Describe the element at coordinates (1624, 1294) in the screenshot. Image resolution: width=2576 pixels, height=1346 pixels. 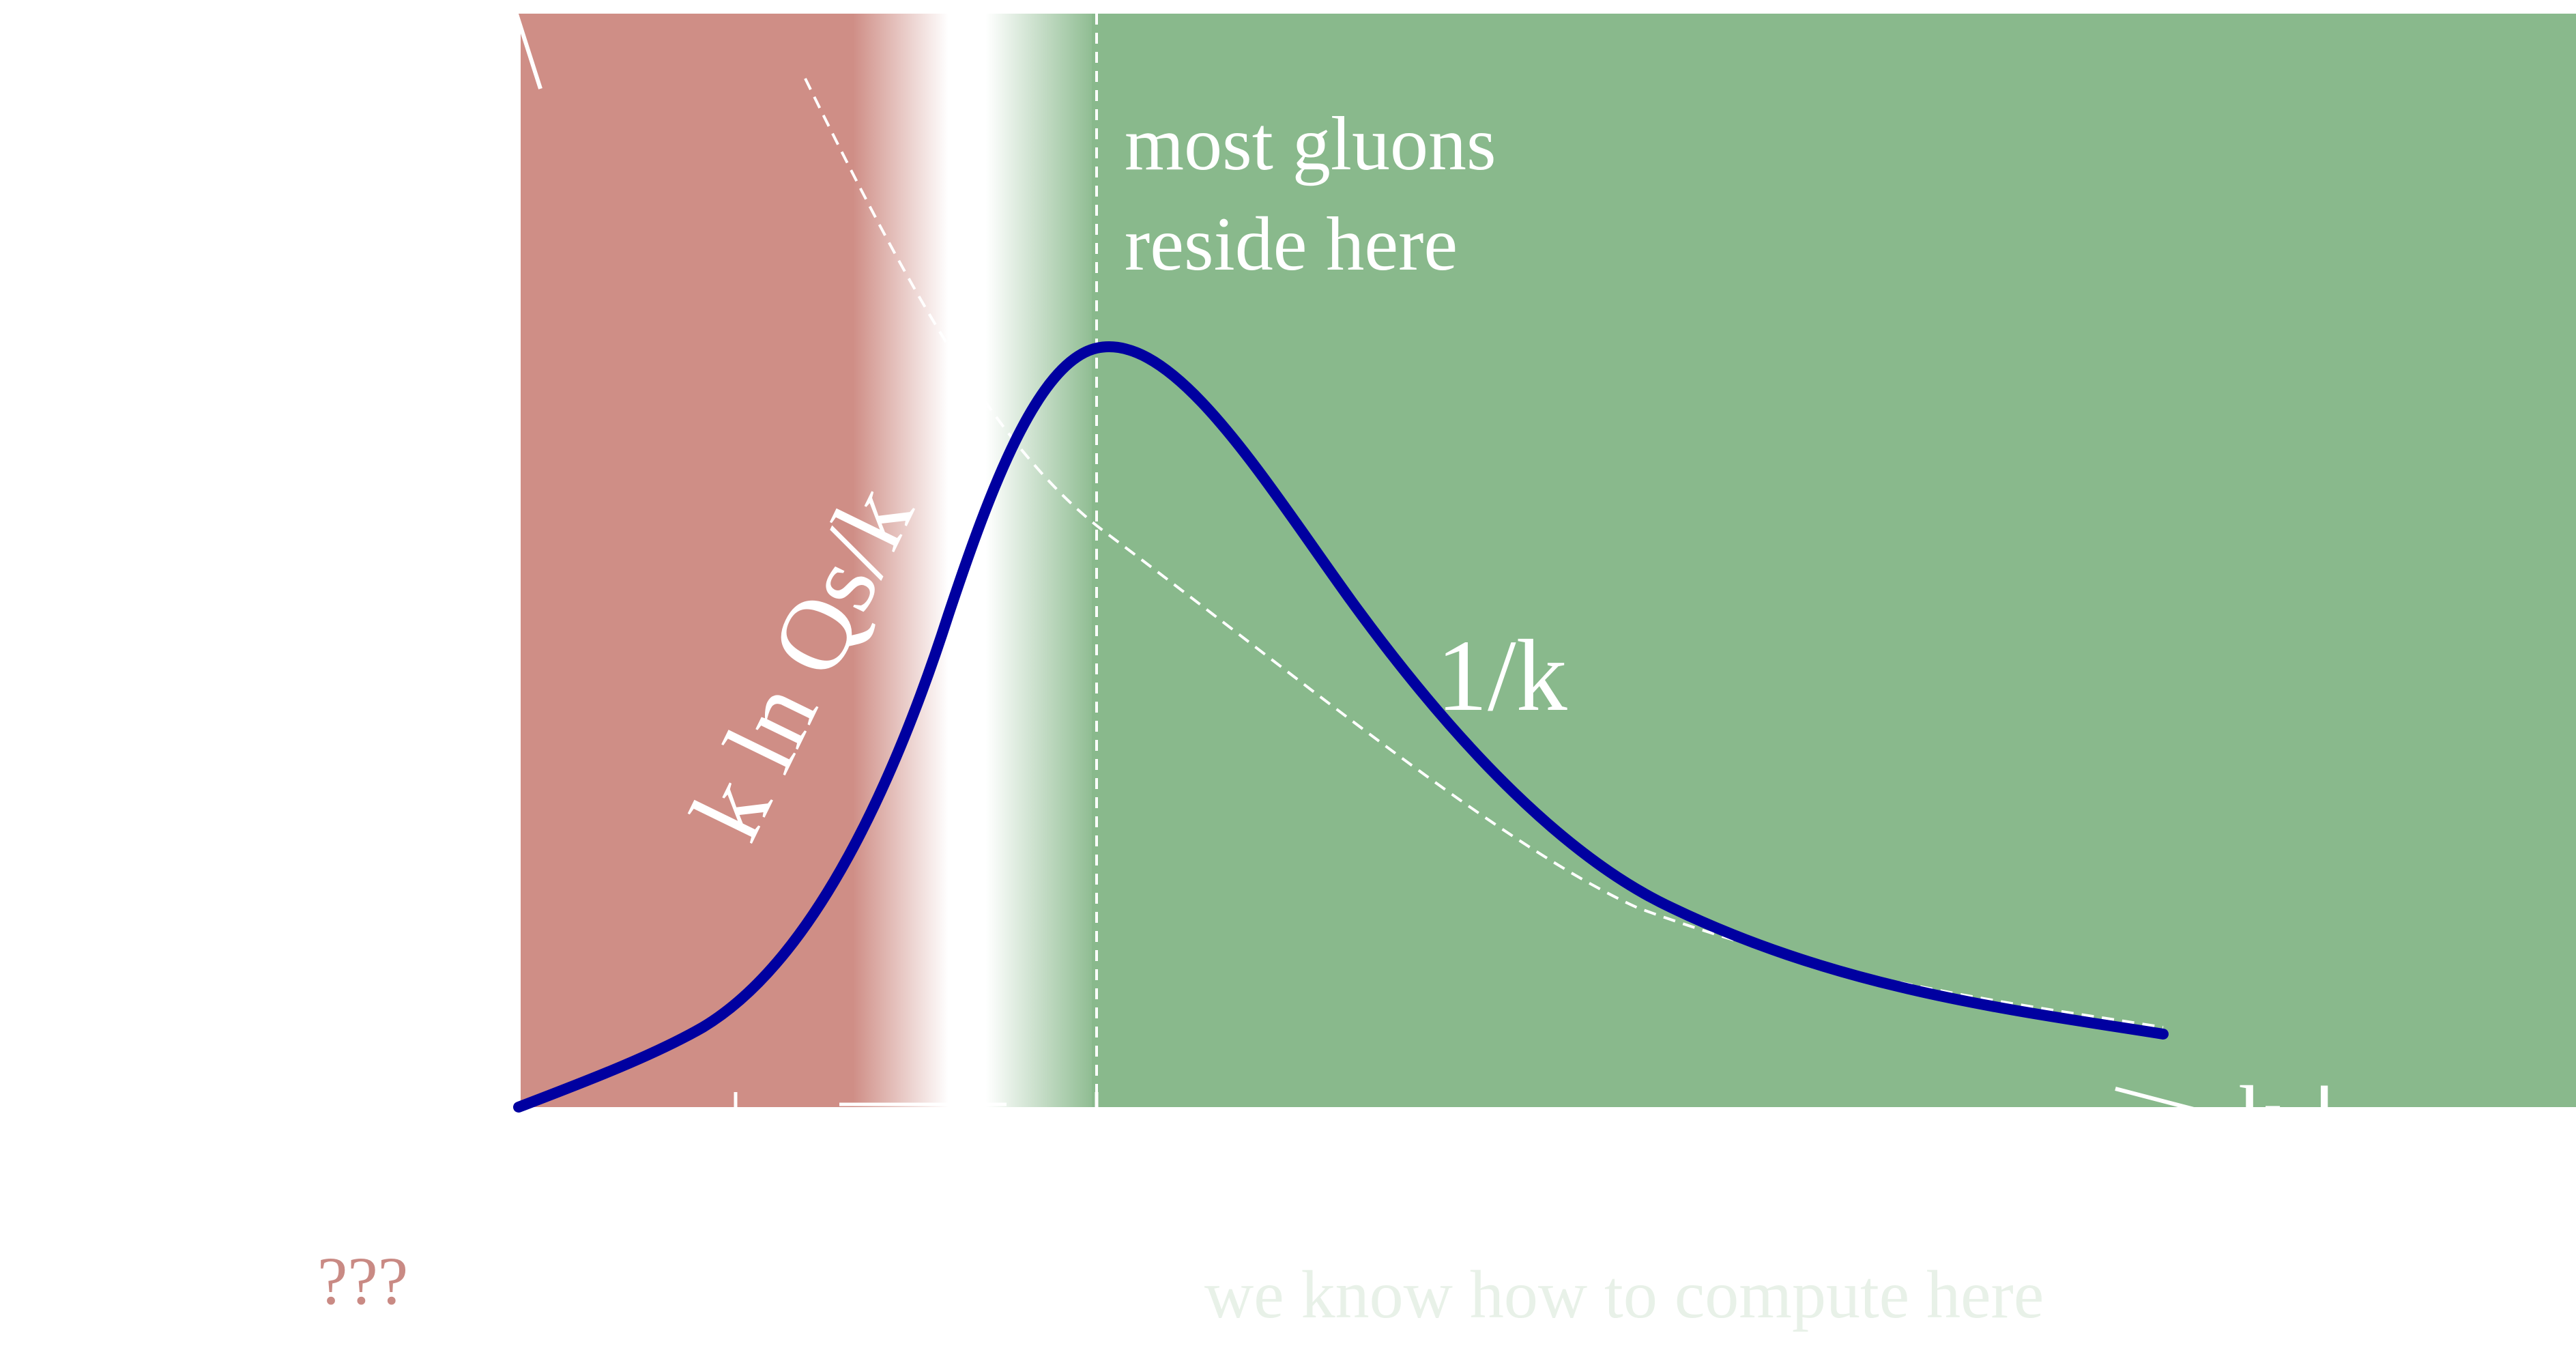
I see `compute-note: we know how to compute here` at that location.